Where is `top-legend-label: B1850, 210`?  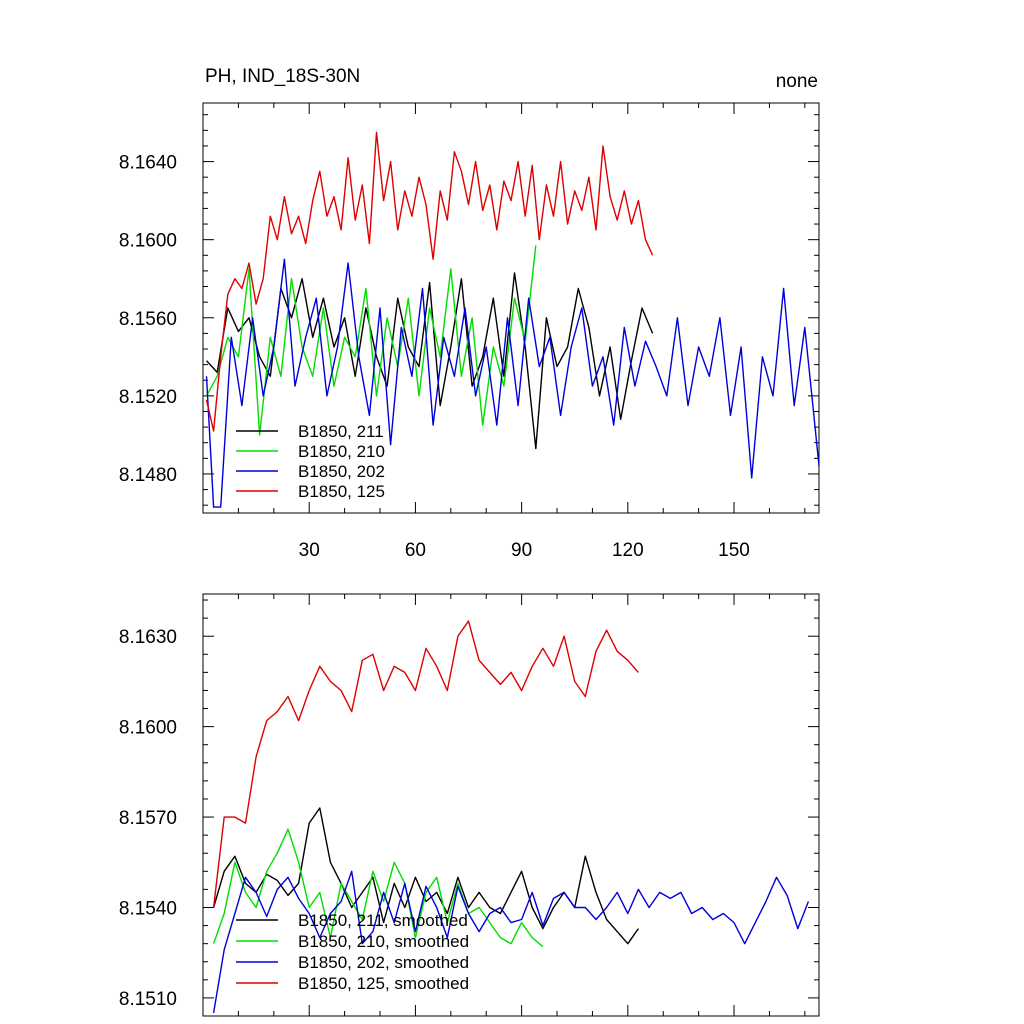 top-legend-label: B1850, 210 is located at coordinates (341, 451).